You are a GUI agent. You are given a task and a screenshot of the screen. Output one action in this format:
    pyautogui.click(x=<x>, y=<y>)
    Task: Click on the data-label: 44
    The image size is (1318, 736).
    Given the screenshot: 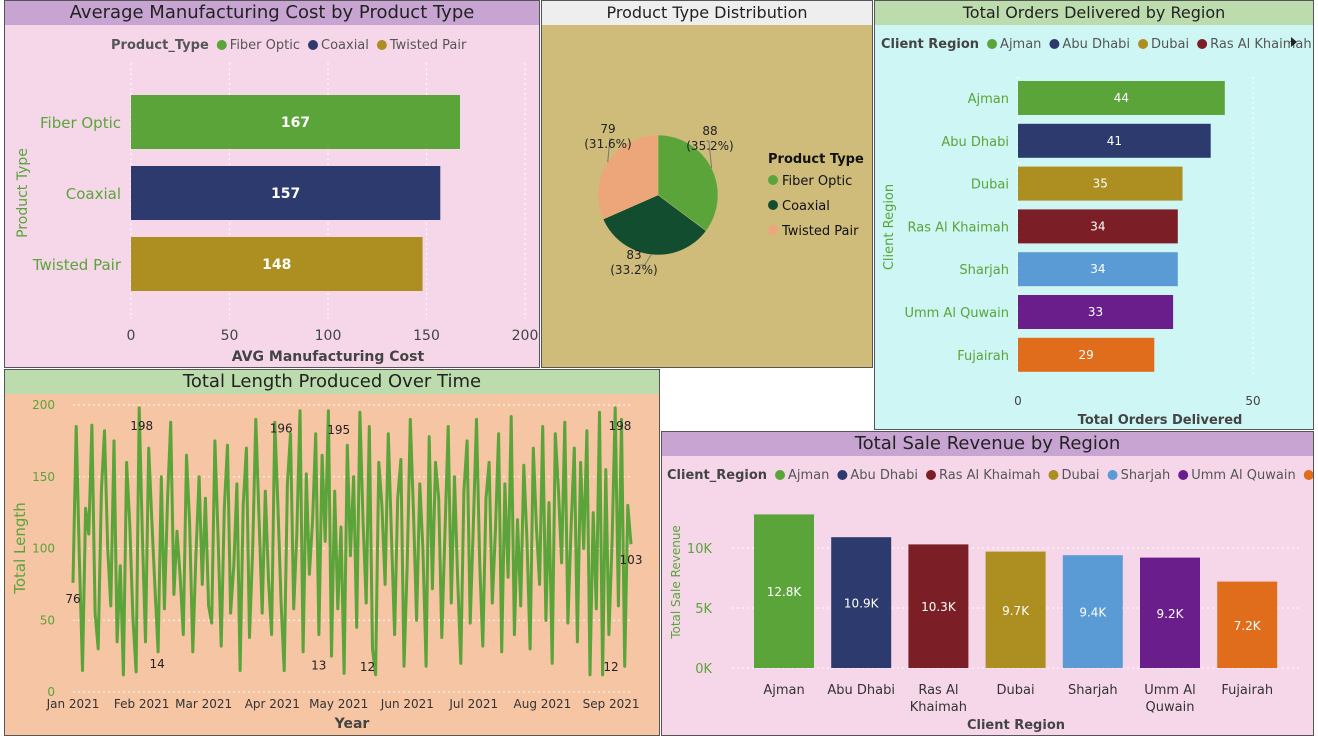 What is the action you would take?
    pyautogui.click(x=1121, y=98)
    